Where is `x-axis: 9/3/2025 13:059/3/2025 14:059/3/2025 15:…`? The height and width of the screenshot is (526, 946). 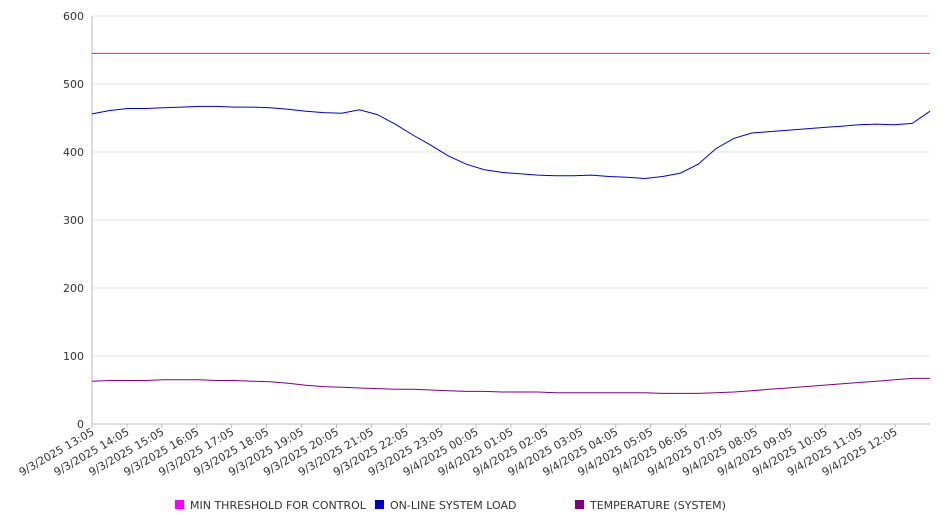
x-axis: 9/3/2025 13:059/3/2025 14:059/3/2025 15:… is located at coordinates (473, 451).